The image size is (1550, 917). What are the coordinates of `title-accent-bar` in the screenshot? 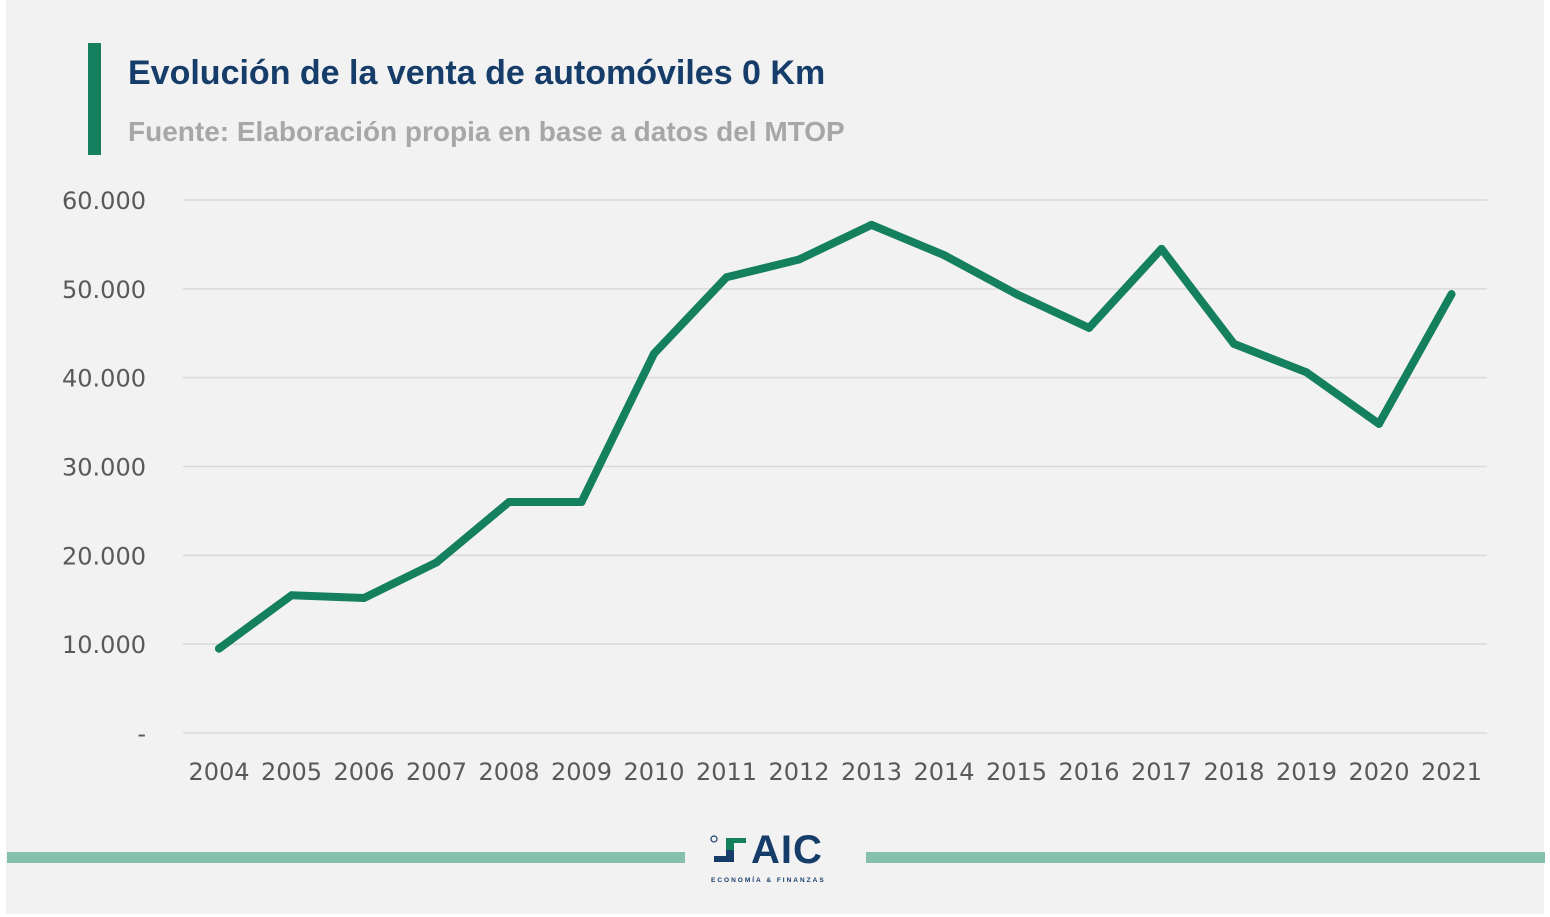 It's located at (94, 99).